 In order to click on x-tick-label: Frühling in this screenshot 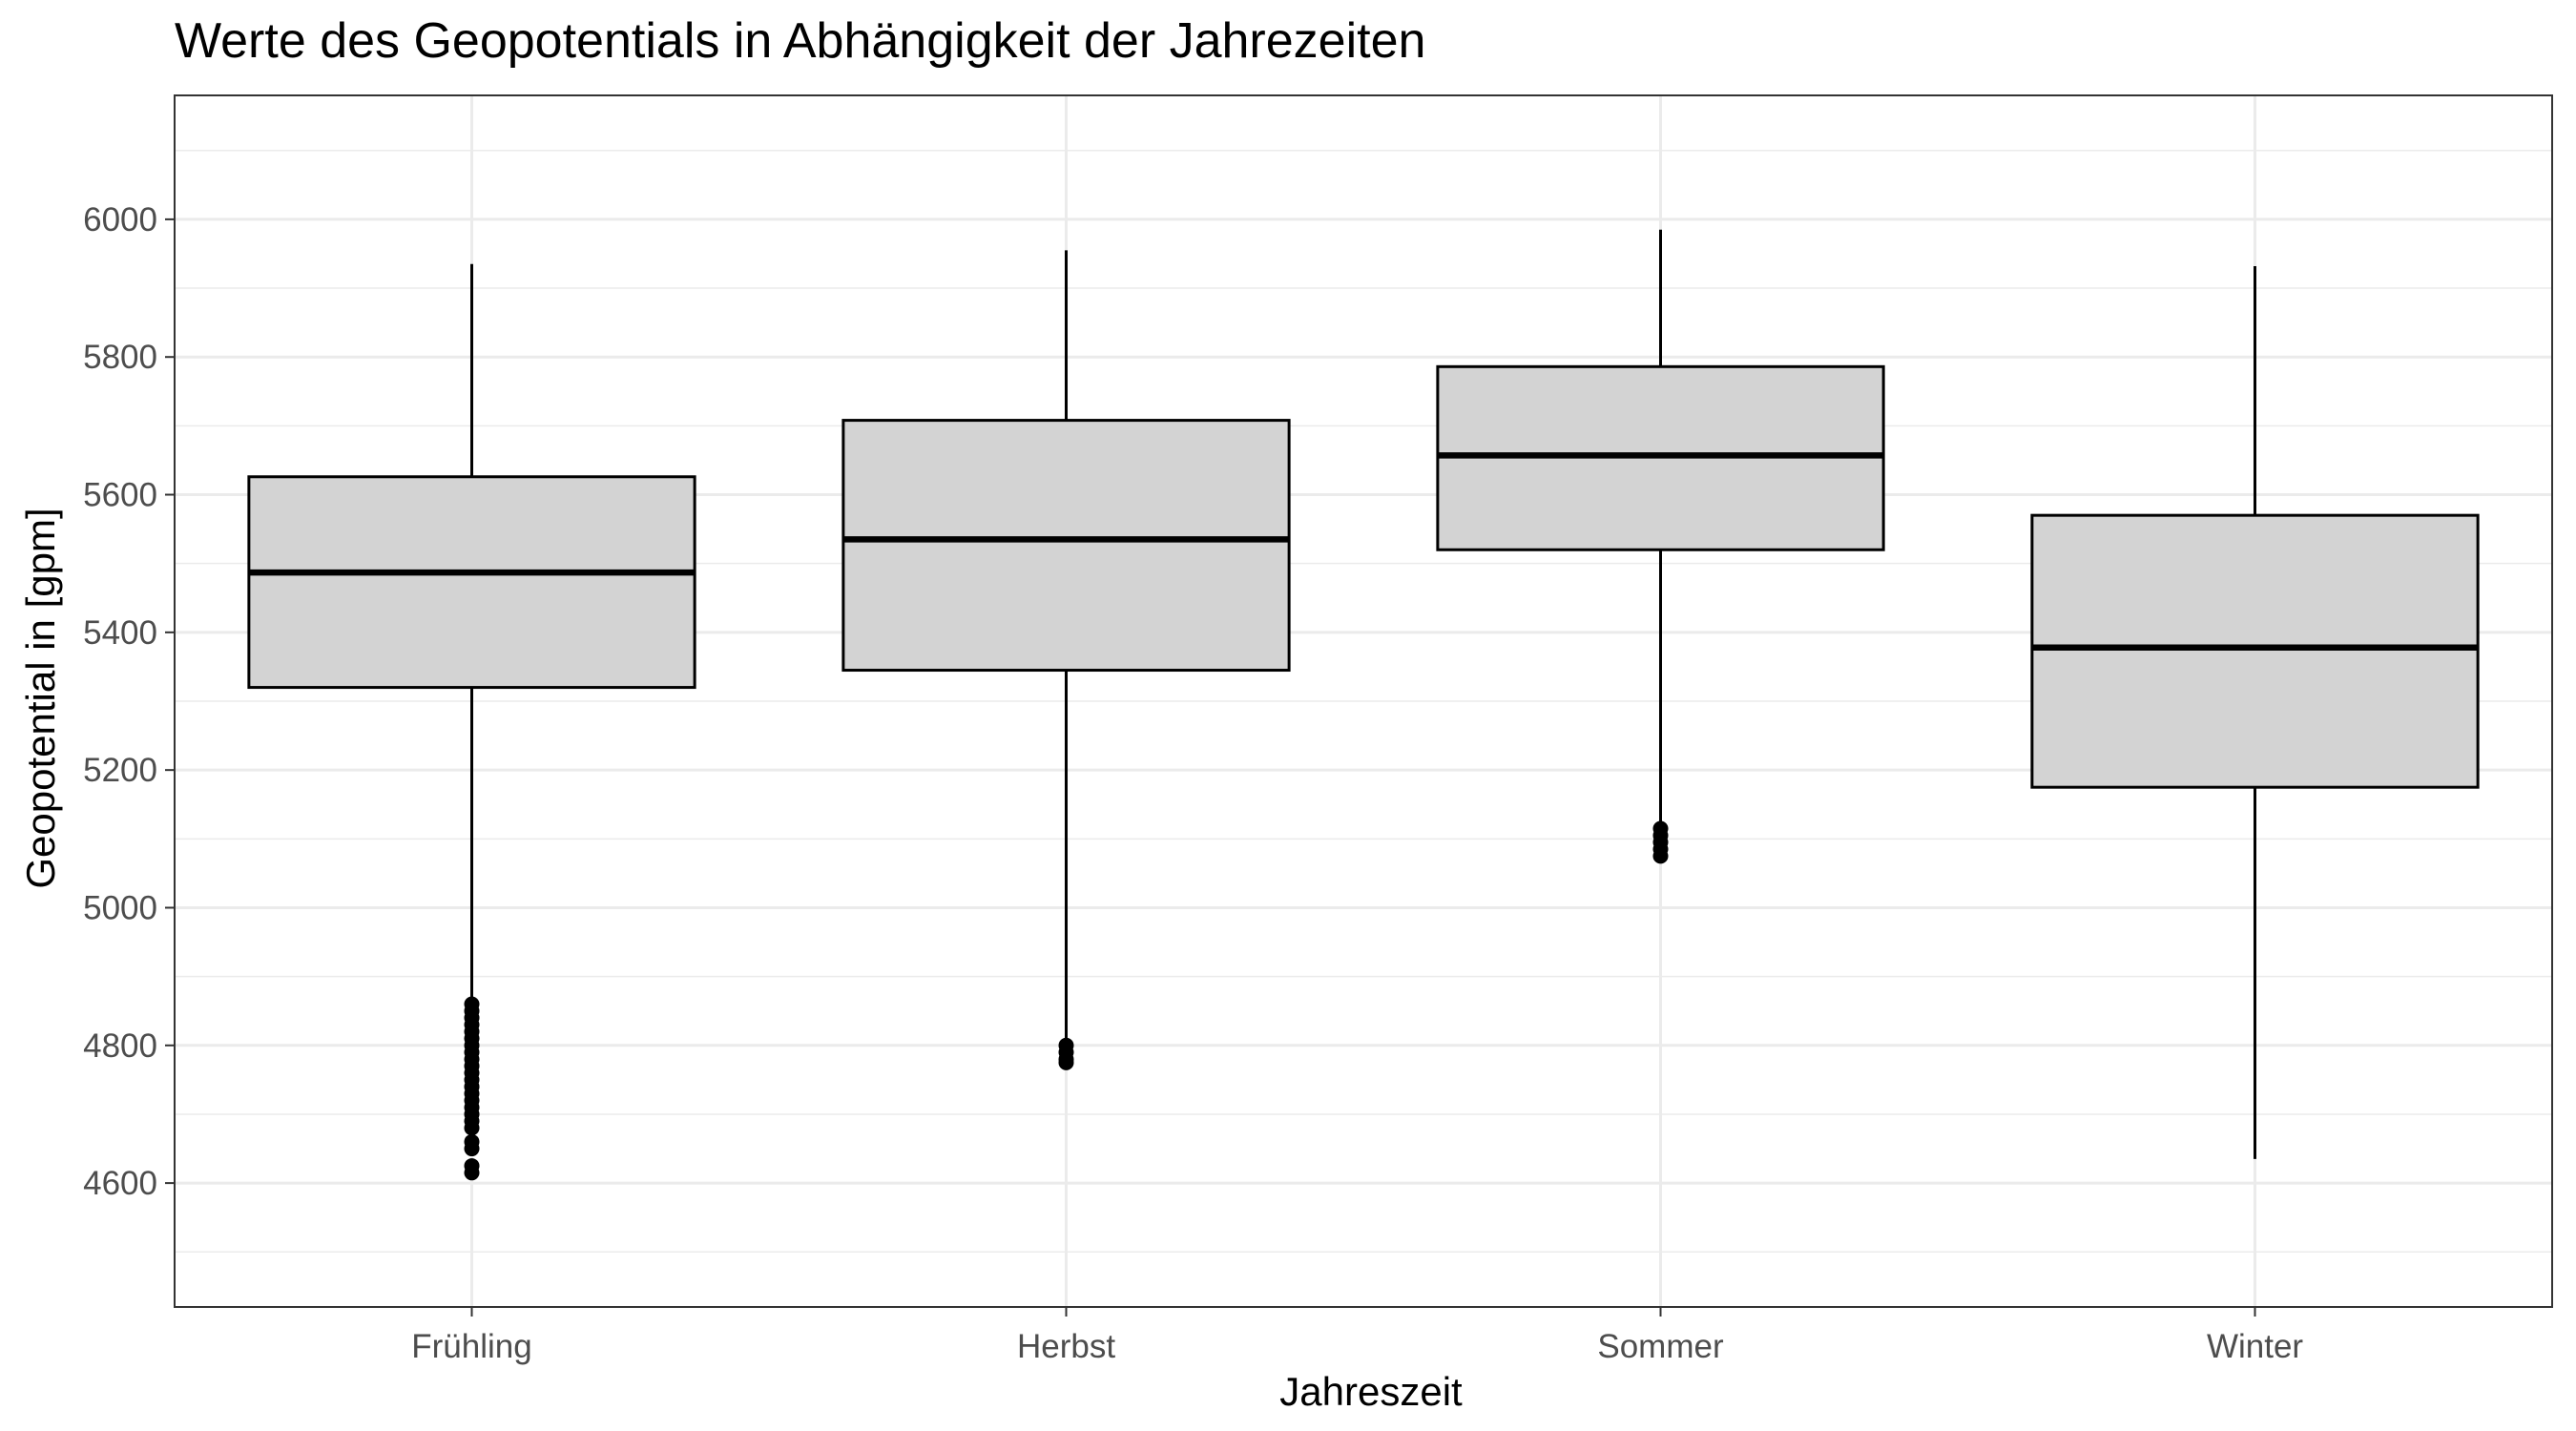, I will do `click(471, 1346)`.